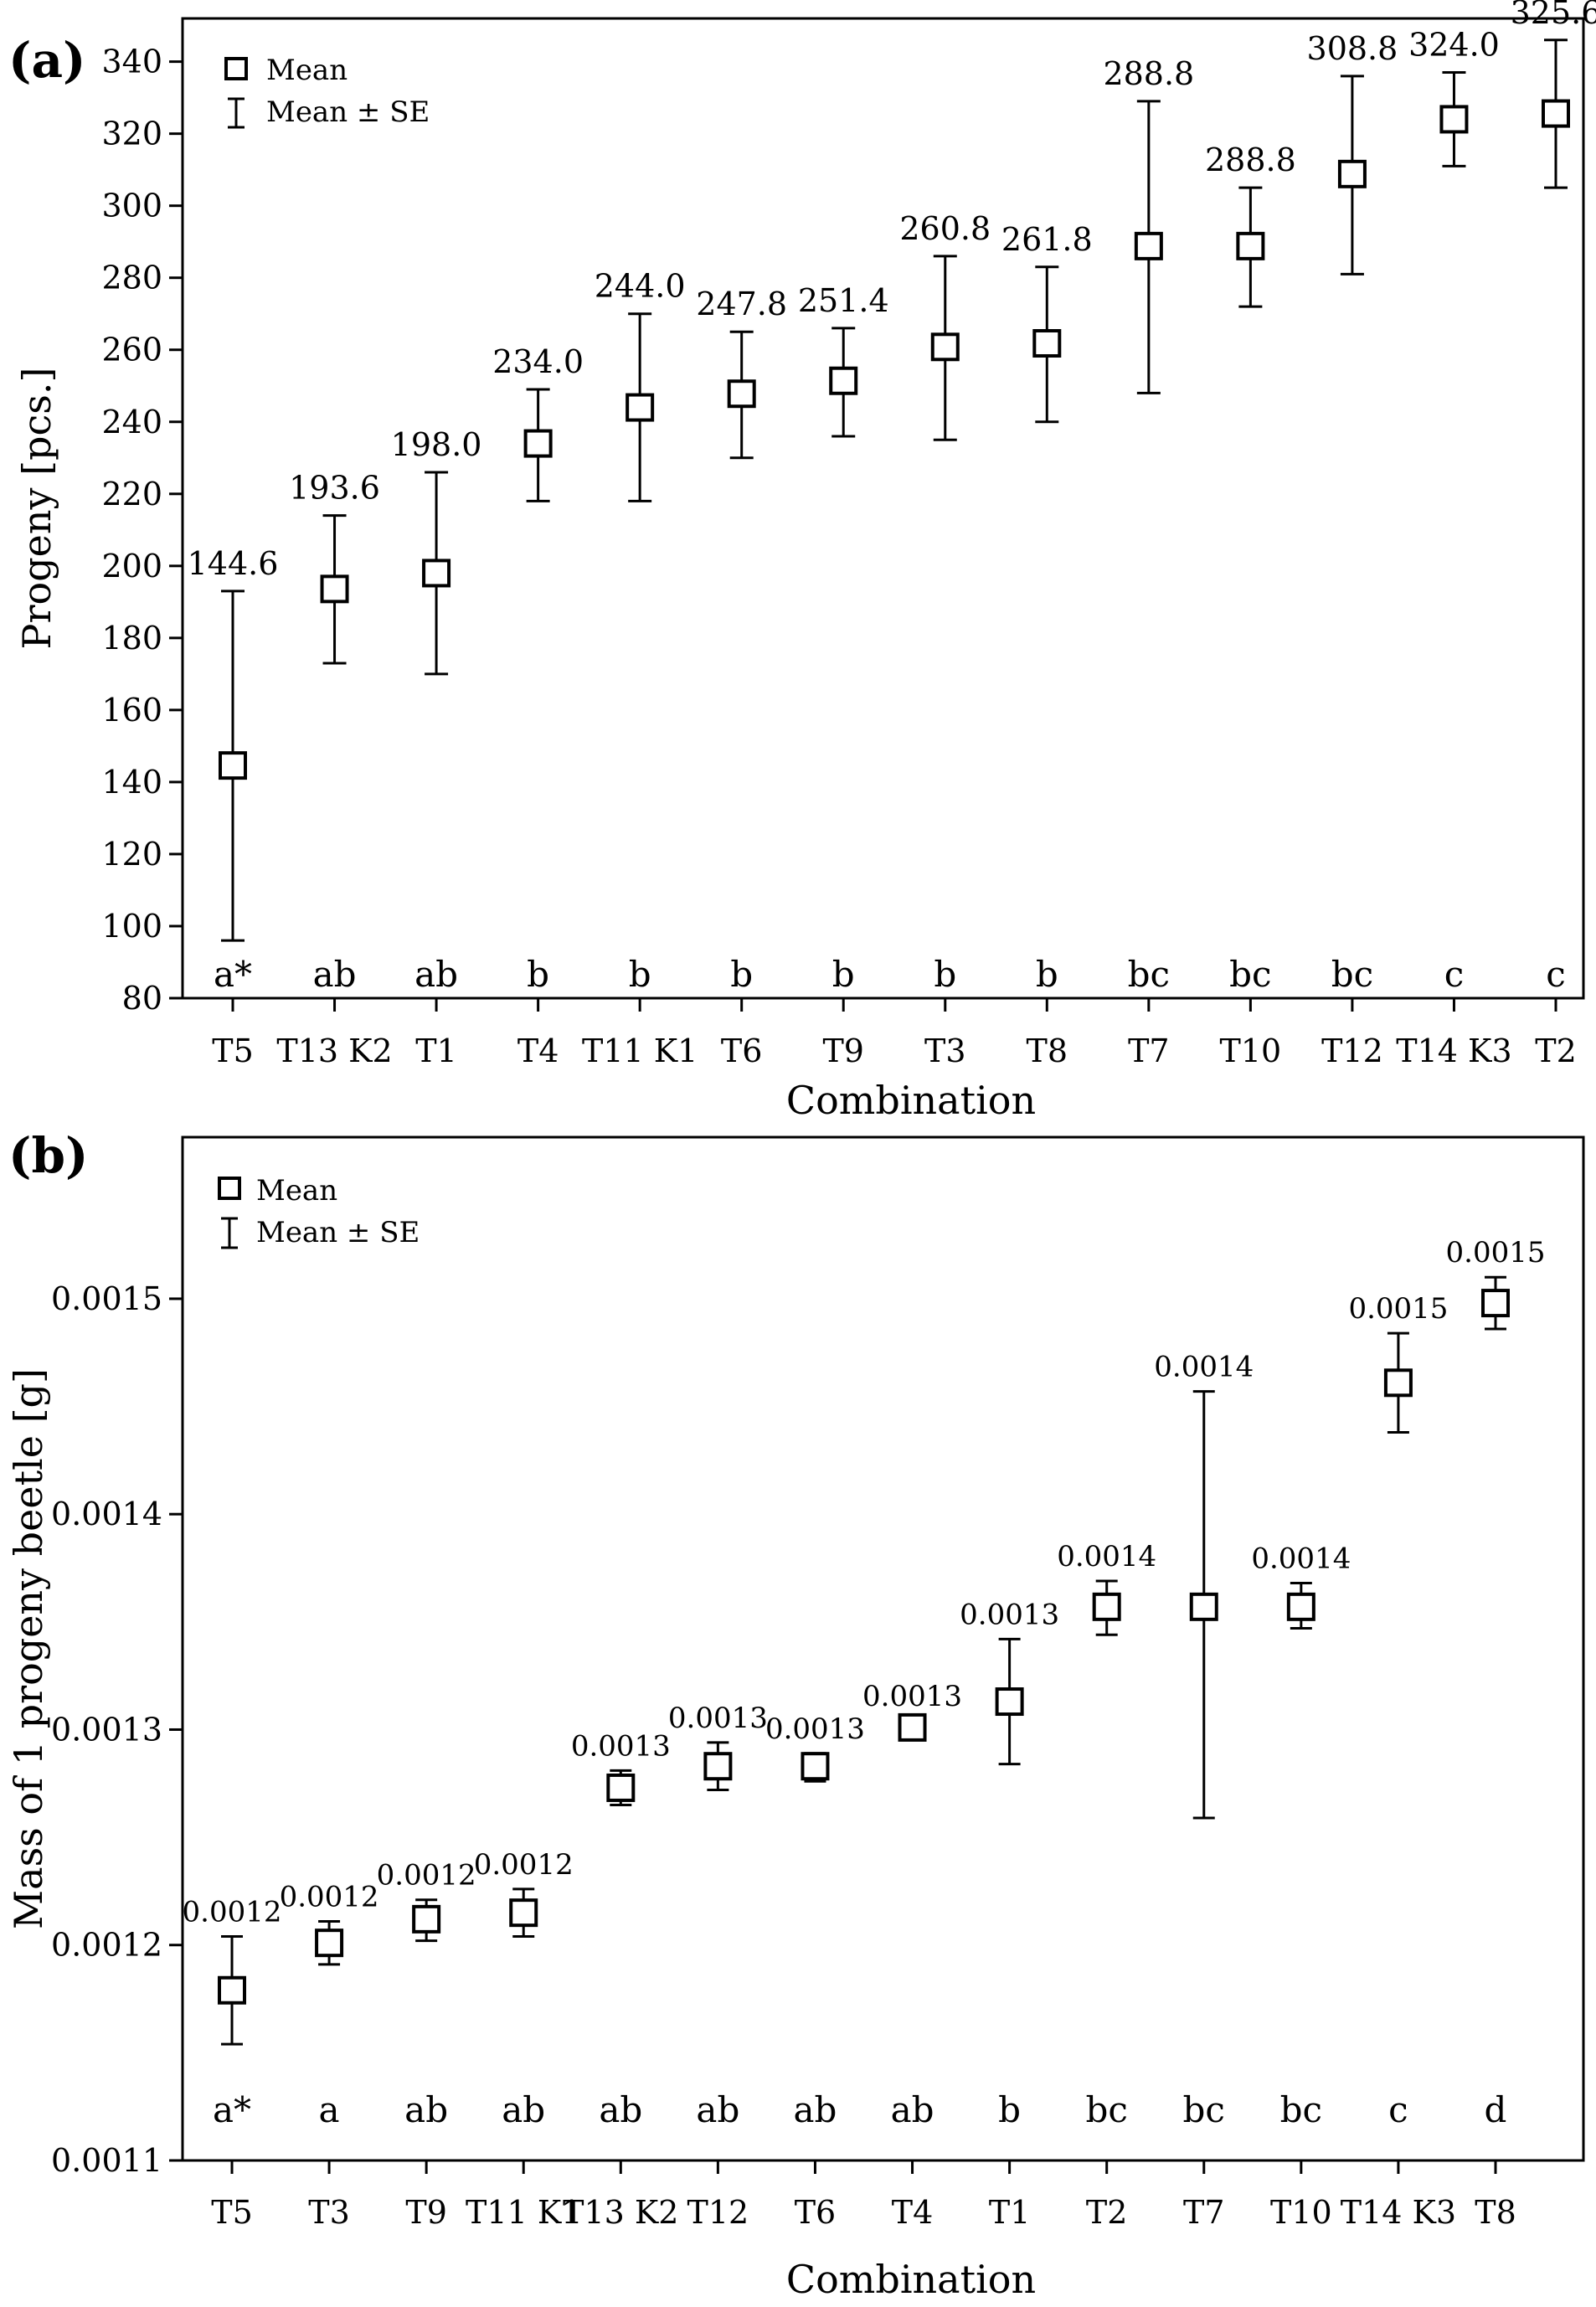 The width and height of the screenshot is (1596, 2307). What do you see at coordinates (338, 1232) in the screenshot?
I see `panel-b-legend-se-label: Mean ± SE` at bounding box center [338, 1232].